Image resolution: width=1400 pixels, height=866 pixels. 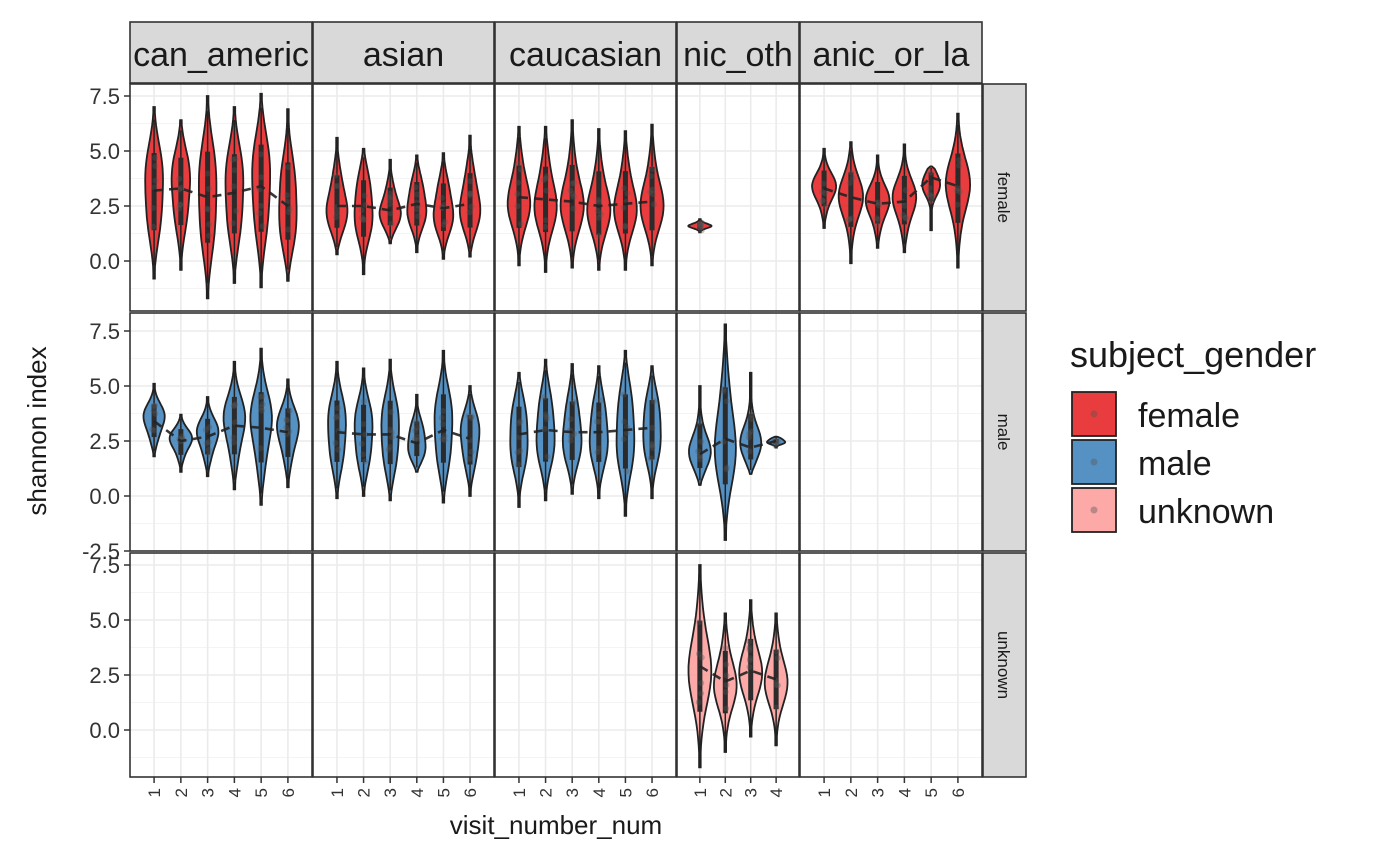 I want to click on x-tick-label: 5, so click(x=931, y=792).